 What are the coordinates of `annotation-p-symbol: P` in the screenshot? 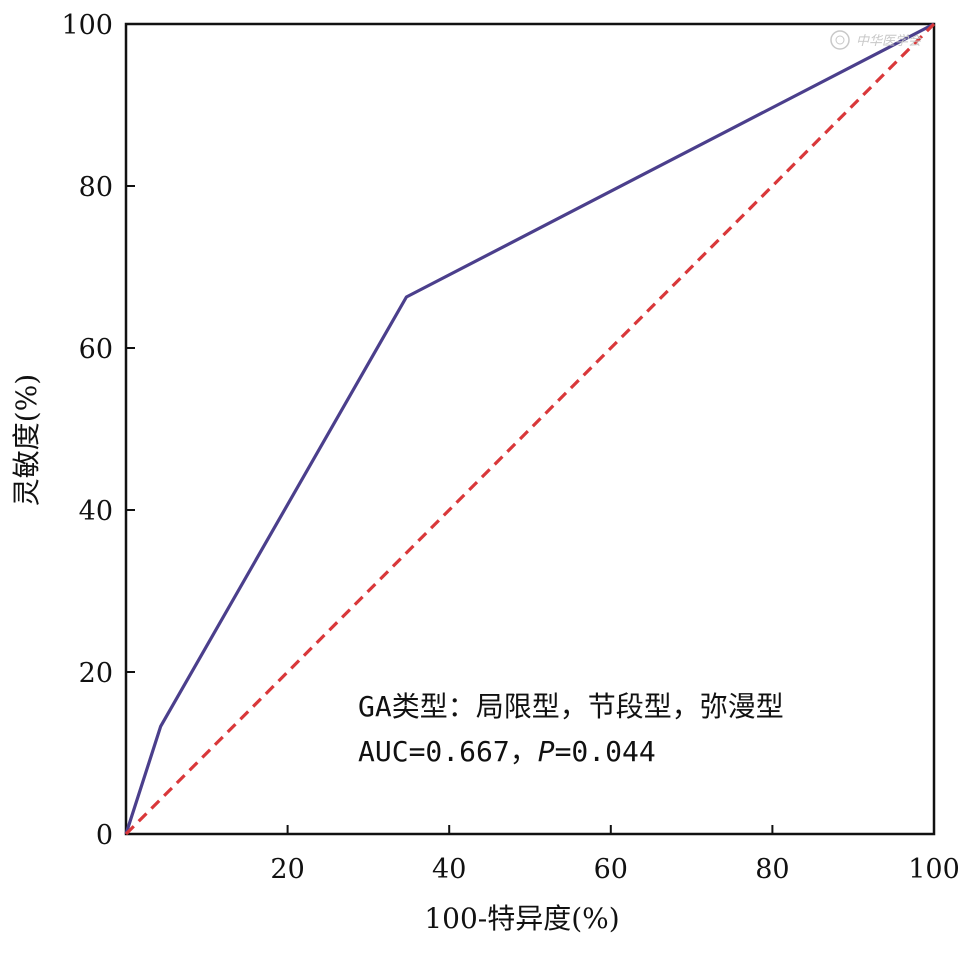 It's located at (546, 751).